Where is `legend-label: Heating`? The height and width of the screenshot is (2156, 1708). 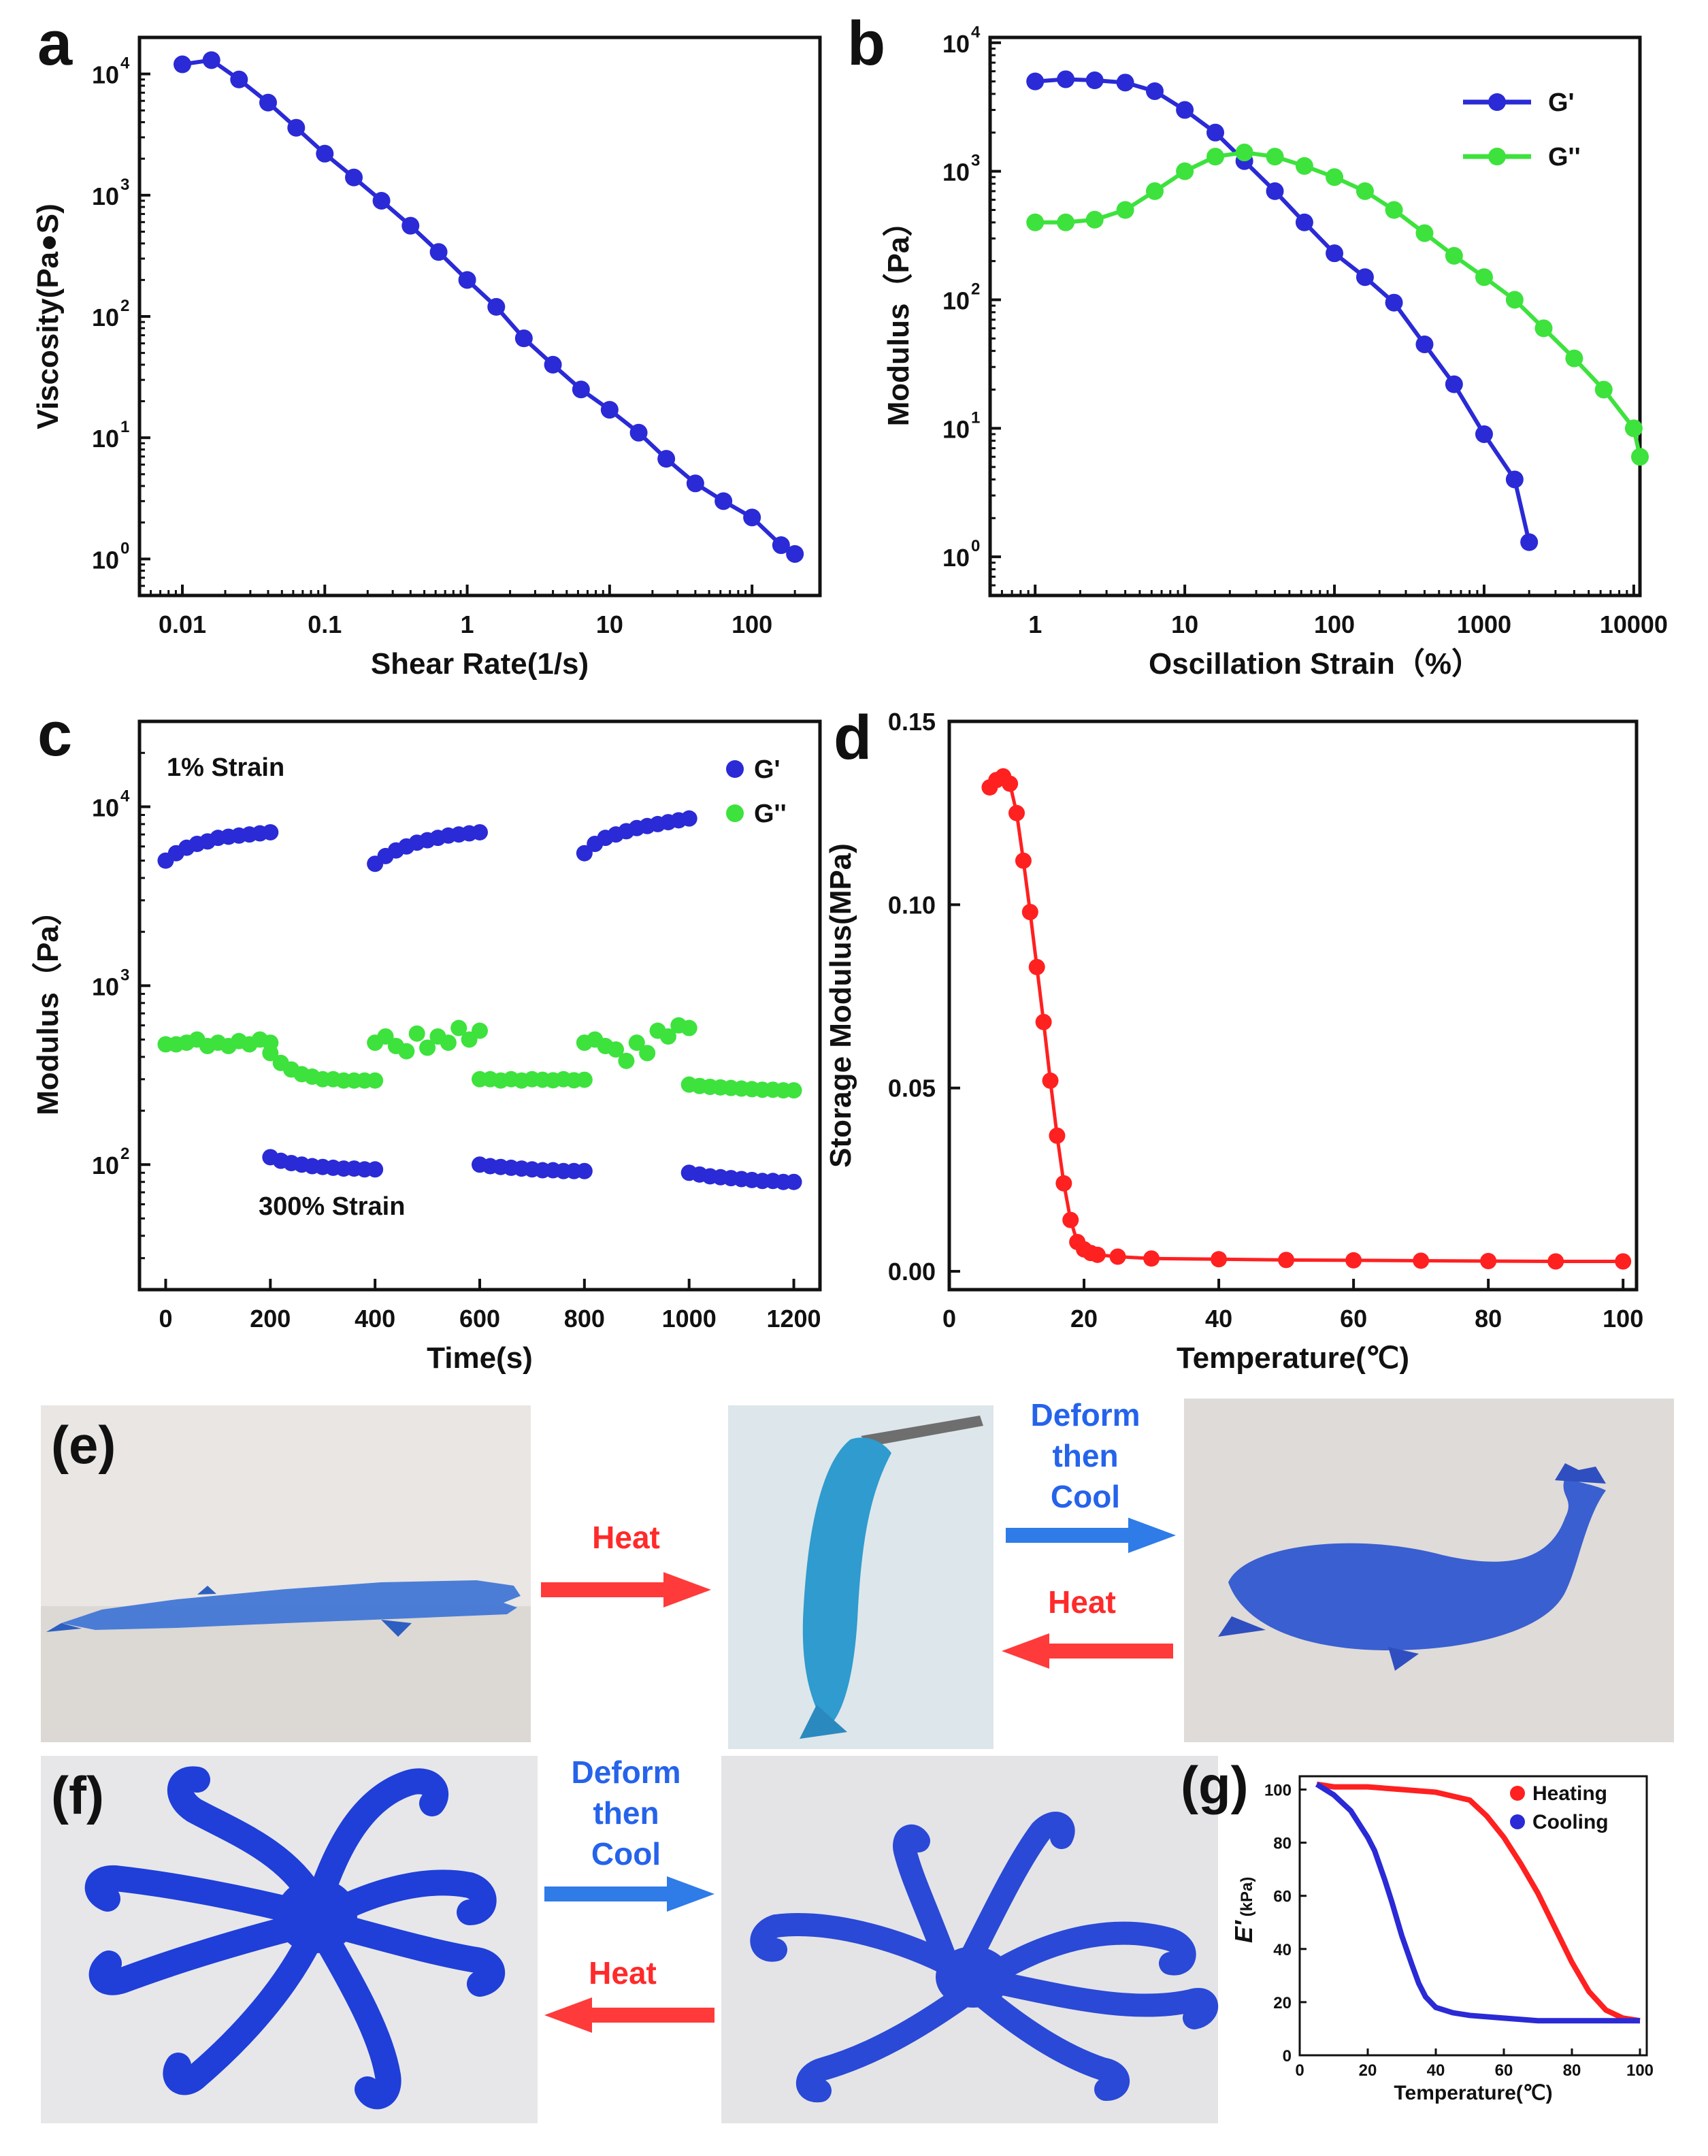
legend-label: Heating is located at coordinates (1569, 1794).